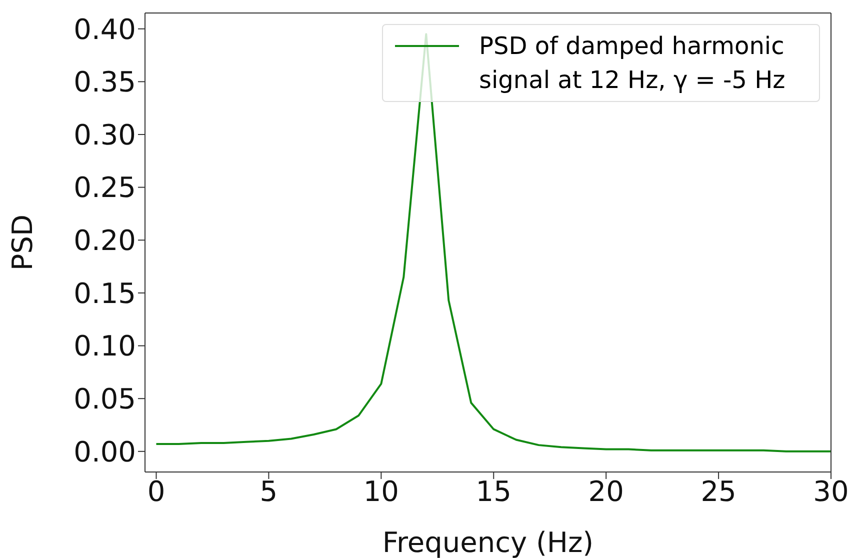 The image size is (856, 558). What do you see at coordinates (156, 491) in the screenshot?
I see `x-tick-label: 0` at bounding box center [156, 491].